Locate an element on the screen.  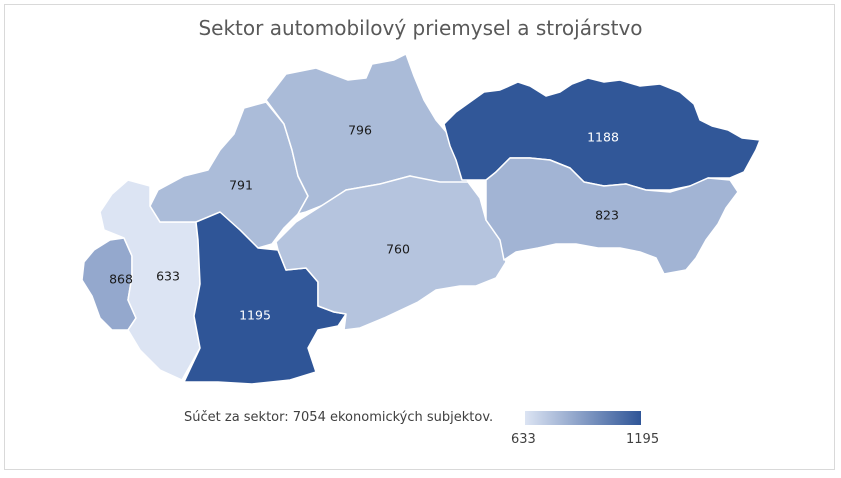
legend-max-label: 1195 is located at coordinates (643, 439).